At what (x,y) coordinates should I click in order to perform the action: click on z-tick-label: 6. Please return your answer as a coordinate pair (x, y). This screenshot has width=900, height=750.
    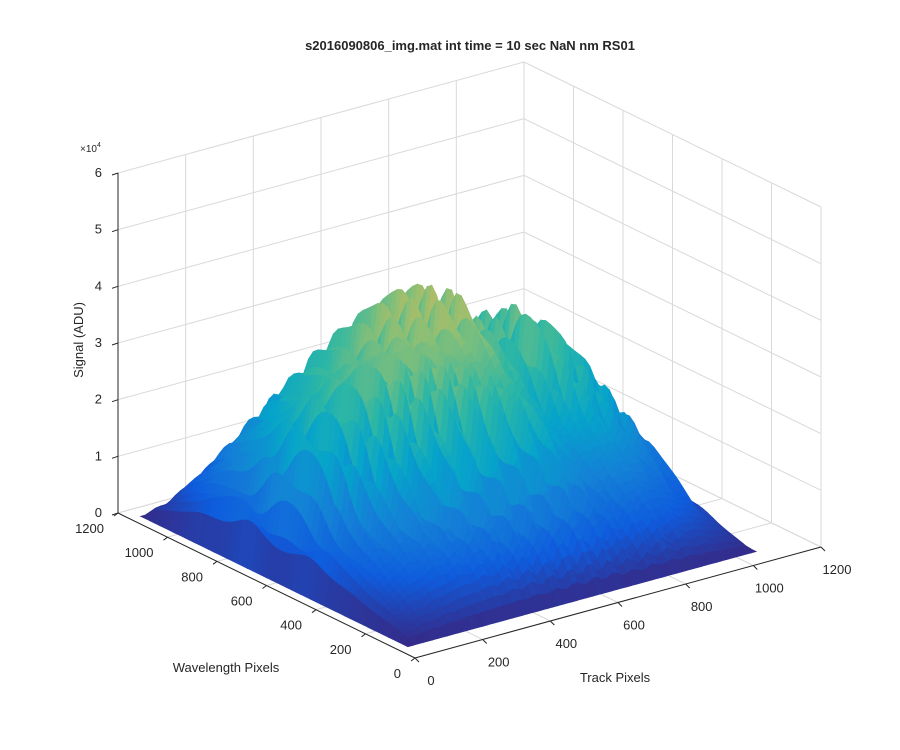
    Looking at the image, I should click on (98, 172).